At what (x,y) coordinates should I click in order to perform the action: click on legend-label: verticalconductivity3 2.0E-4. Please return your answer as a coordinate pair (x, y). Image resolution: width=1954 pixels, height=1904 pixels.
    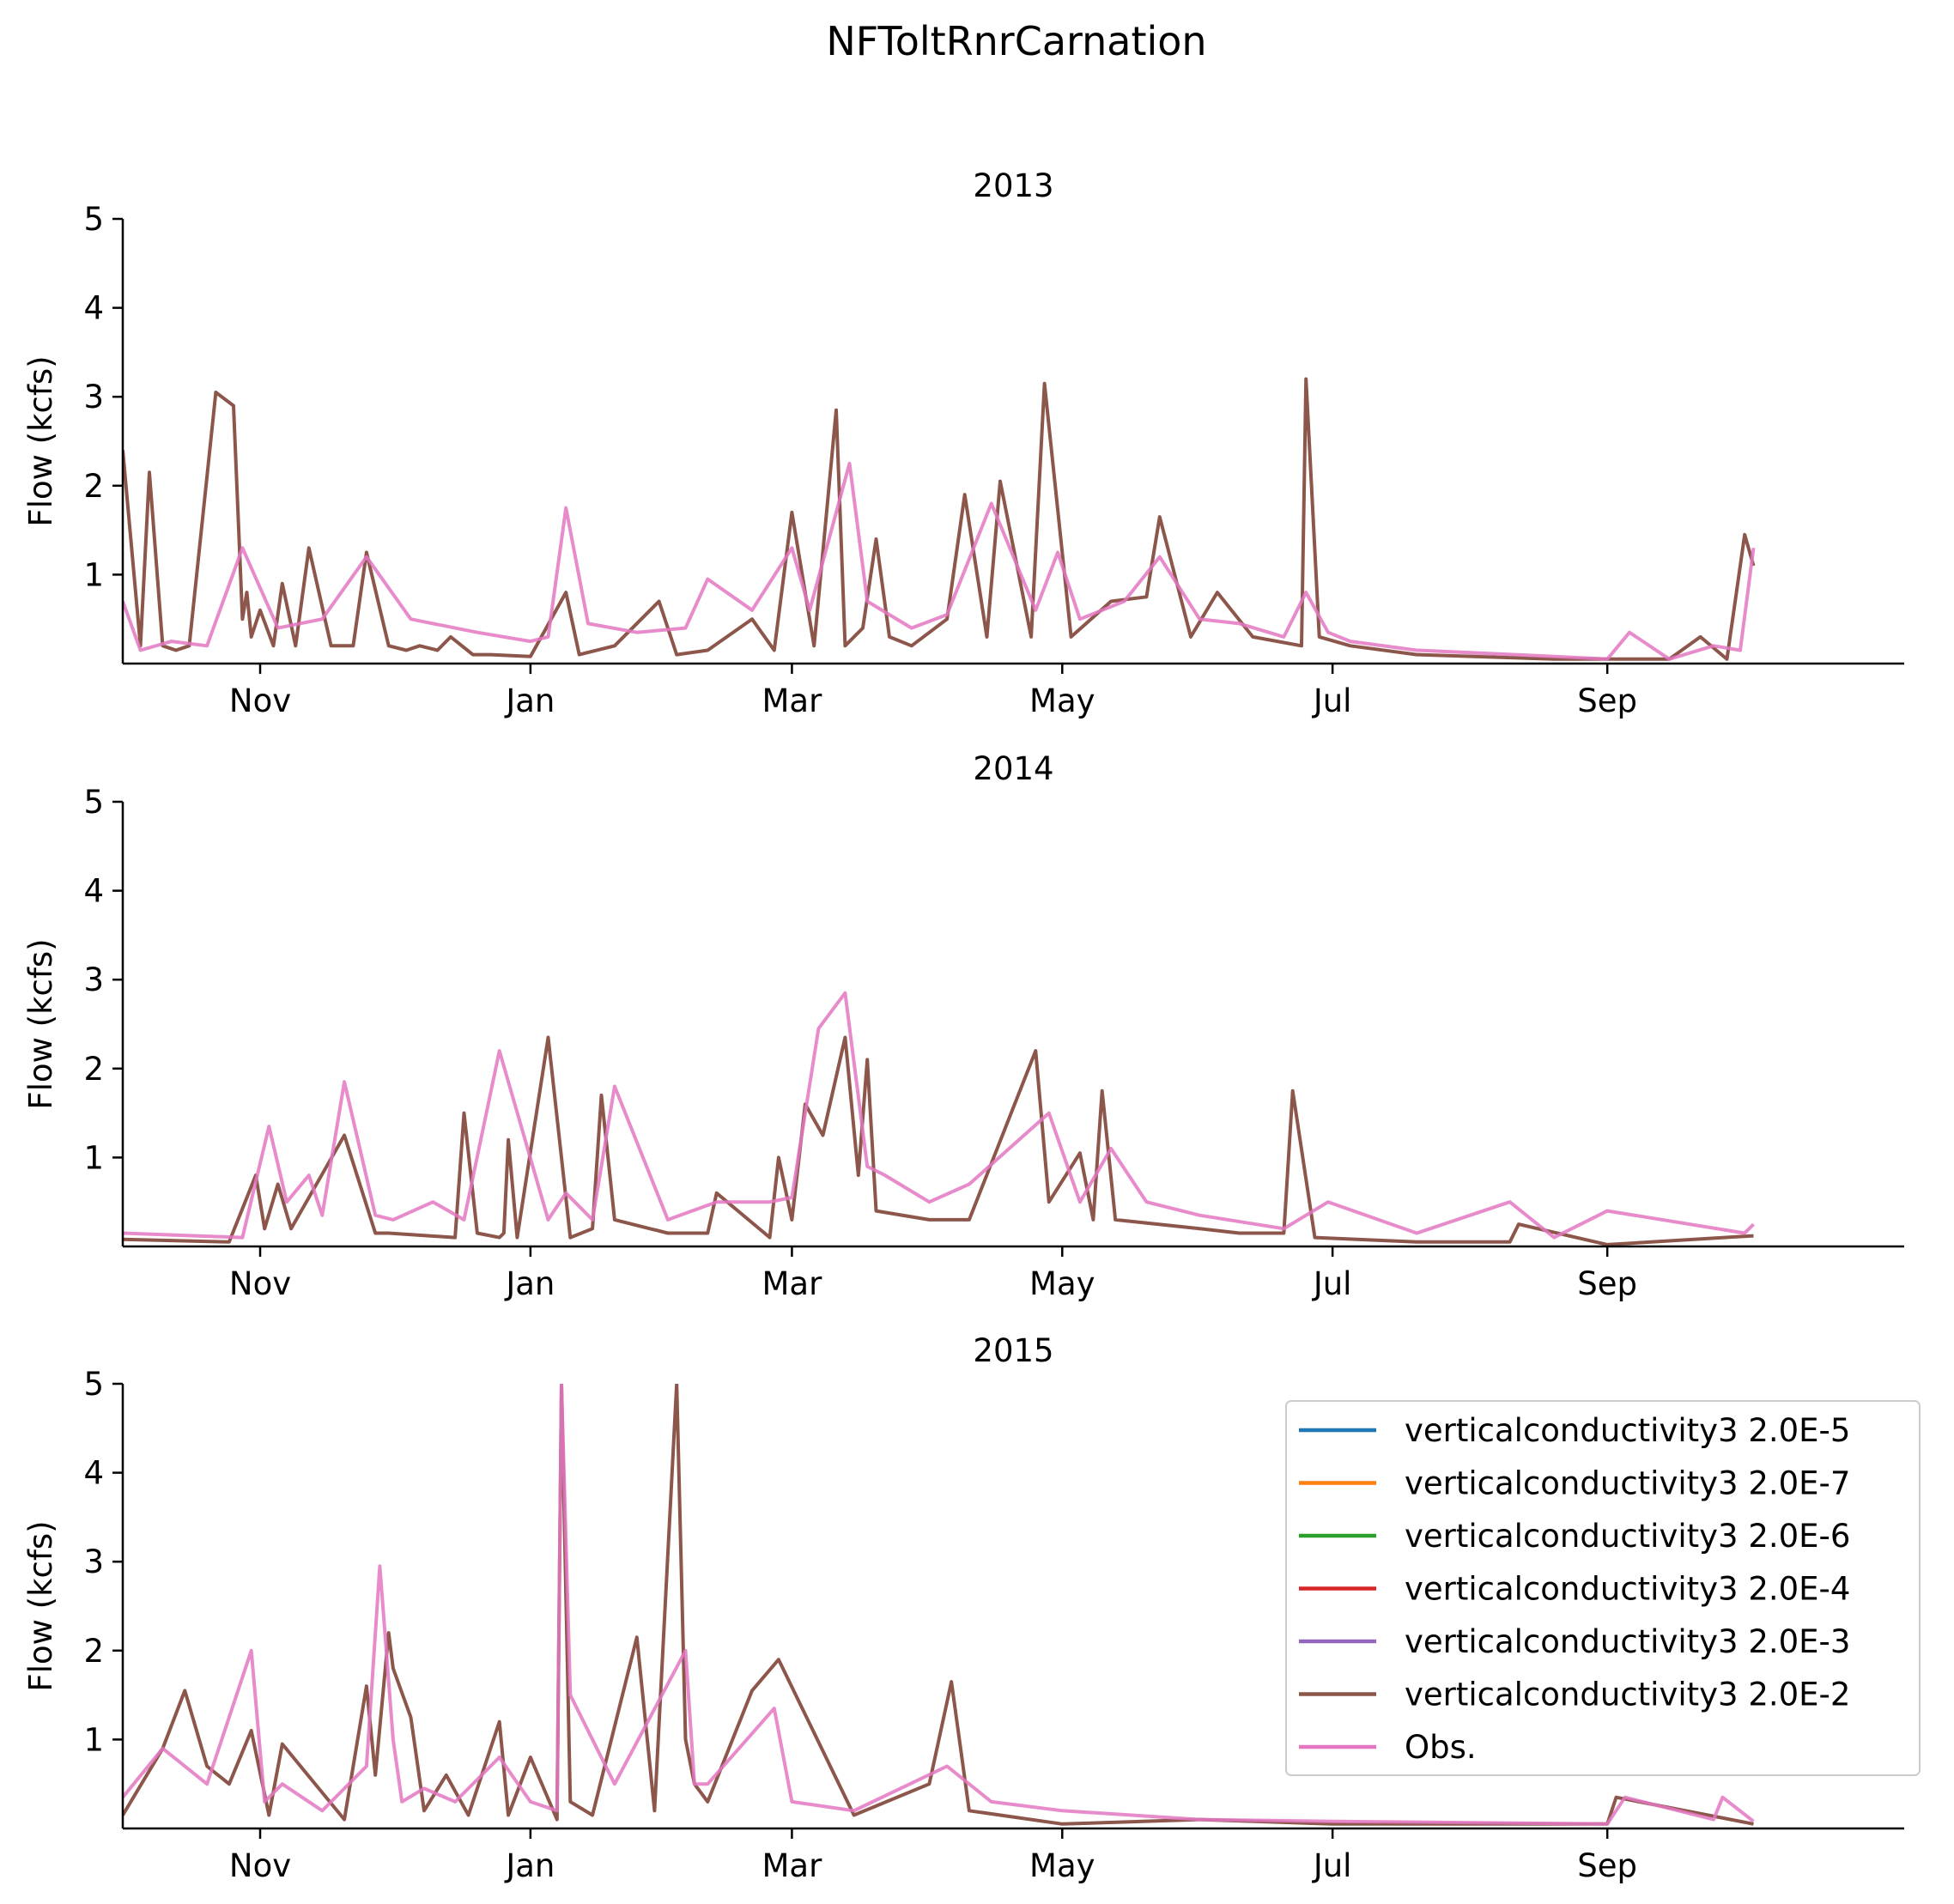
    Looking at the image, I should click on (1627, 1590).